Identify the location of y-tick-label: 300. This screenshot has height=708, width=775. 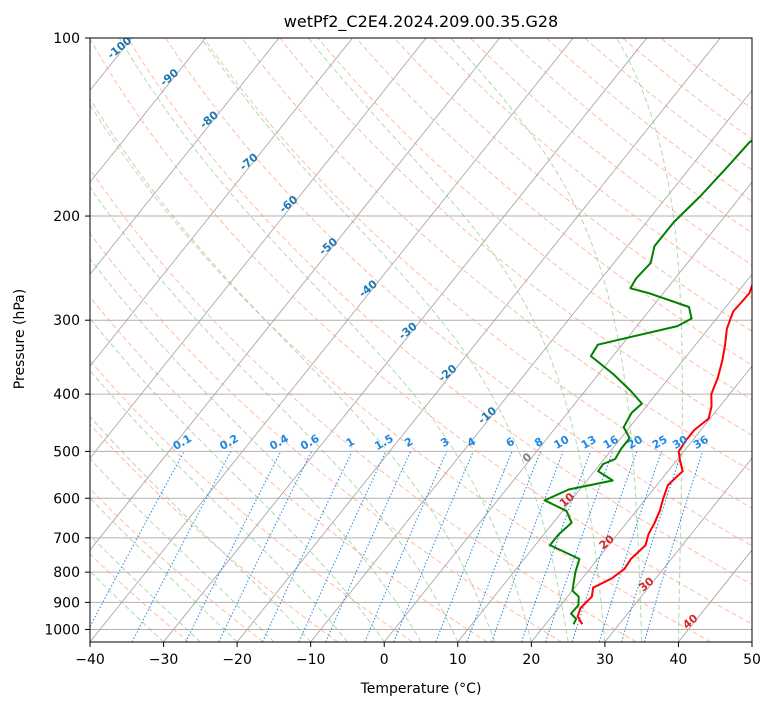
(66, 321).